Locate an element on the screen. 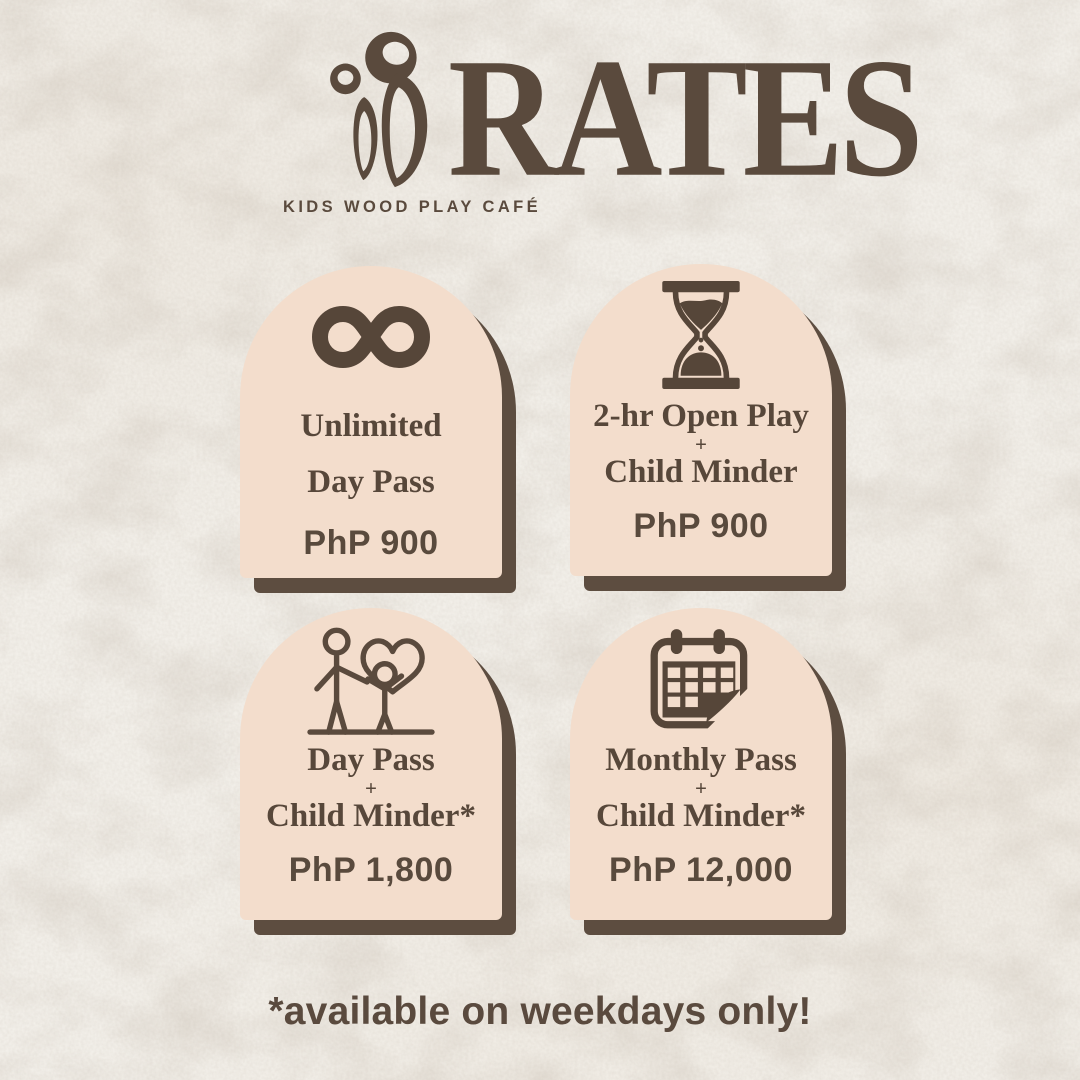 The image size is (1080, 1080). brand-logo-icon is located at coordinates (379, 109).